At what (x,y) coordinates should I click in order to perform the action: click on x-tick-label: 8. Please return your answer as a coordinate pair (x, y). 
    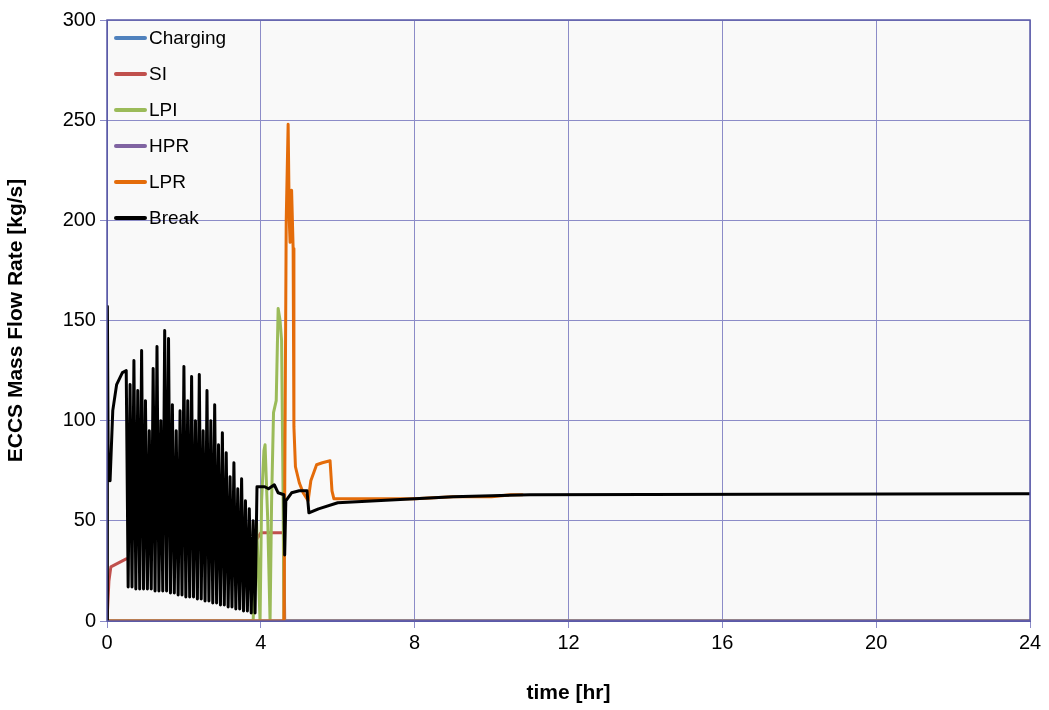
    Looking at the image, I should click on (415, 641).